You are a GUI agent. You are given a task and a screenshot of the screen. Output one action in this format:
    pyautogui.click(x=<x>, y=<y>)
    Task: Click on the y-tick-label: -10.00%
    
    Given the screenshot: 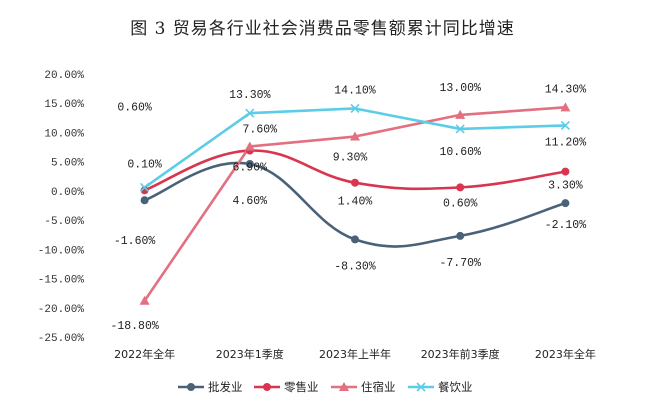 What is the action you would take?
    pyautogui.click(x=61, y=251)
    